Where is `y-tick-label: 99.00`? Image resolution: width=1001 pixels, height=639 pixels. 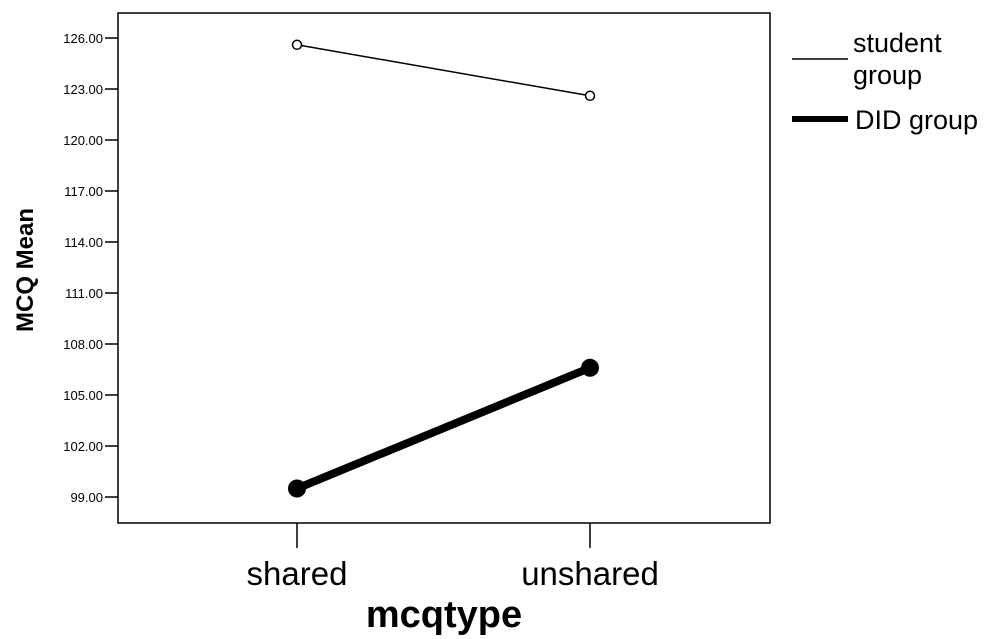
y-tick-label: 99.00 is located at coordinates (86, 497).